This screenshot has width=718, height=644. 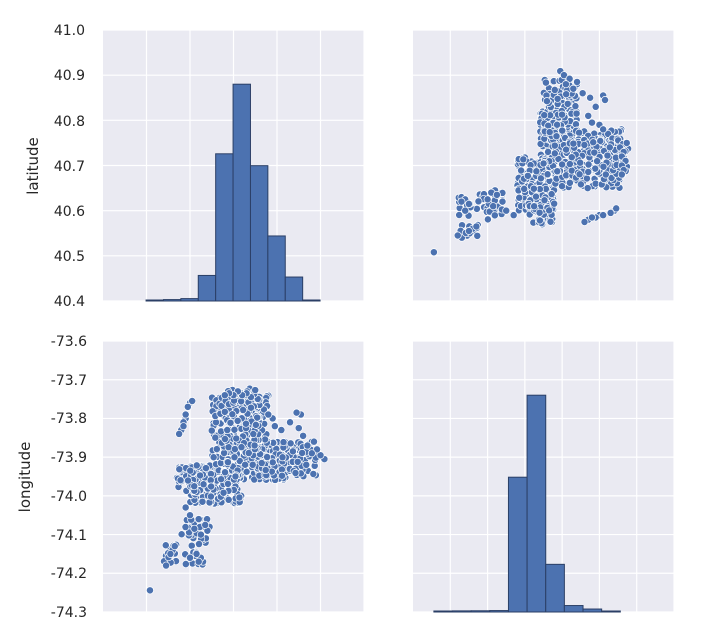 I want to click on tick-label: 40.5, so click(x=69, y=257).